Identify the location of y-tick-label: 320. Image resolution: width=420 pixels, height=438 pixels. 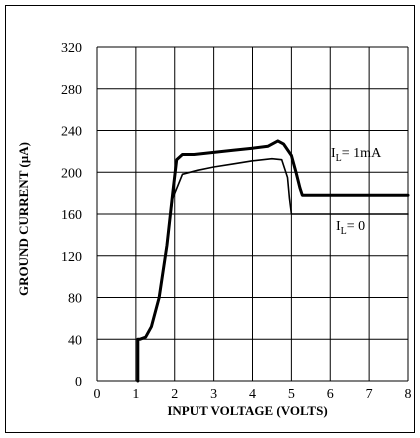
(71, 48).